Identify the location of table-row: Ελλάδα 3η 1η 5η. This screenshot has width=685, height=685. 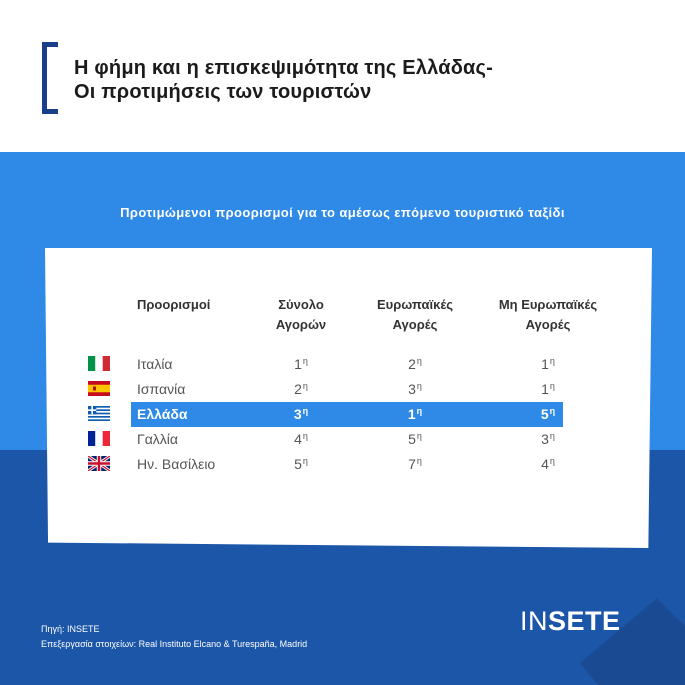
(342, 414).